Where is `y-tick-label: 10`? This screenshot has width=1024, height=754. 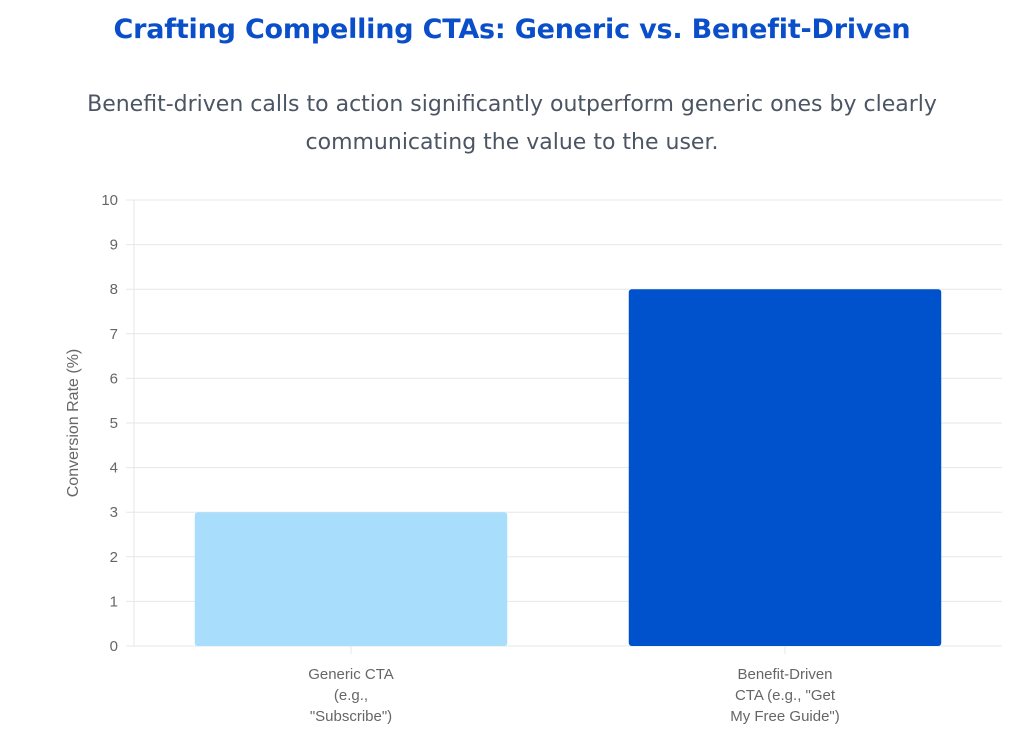 y-tick-label: 10 is located at coordinates (109, 200).